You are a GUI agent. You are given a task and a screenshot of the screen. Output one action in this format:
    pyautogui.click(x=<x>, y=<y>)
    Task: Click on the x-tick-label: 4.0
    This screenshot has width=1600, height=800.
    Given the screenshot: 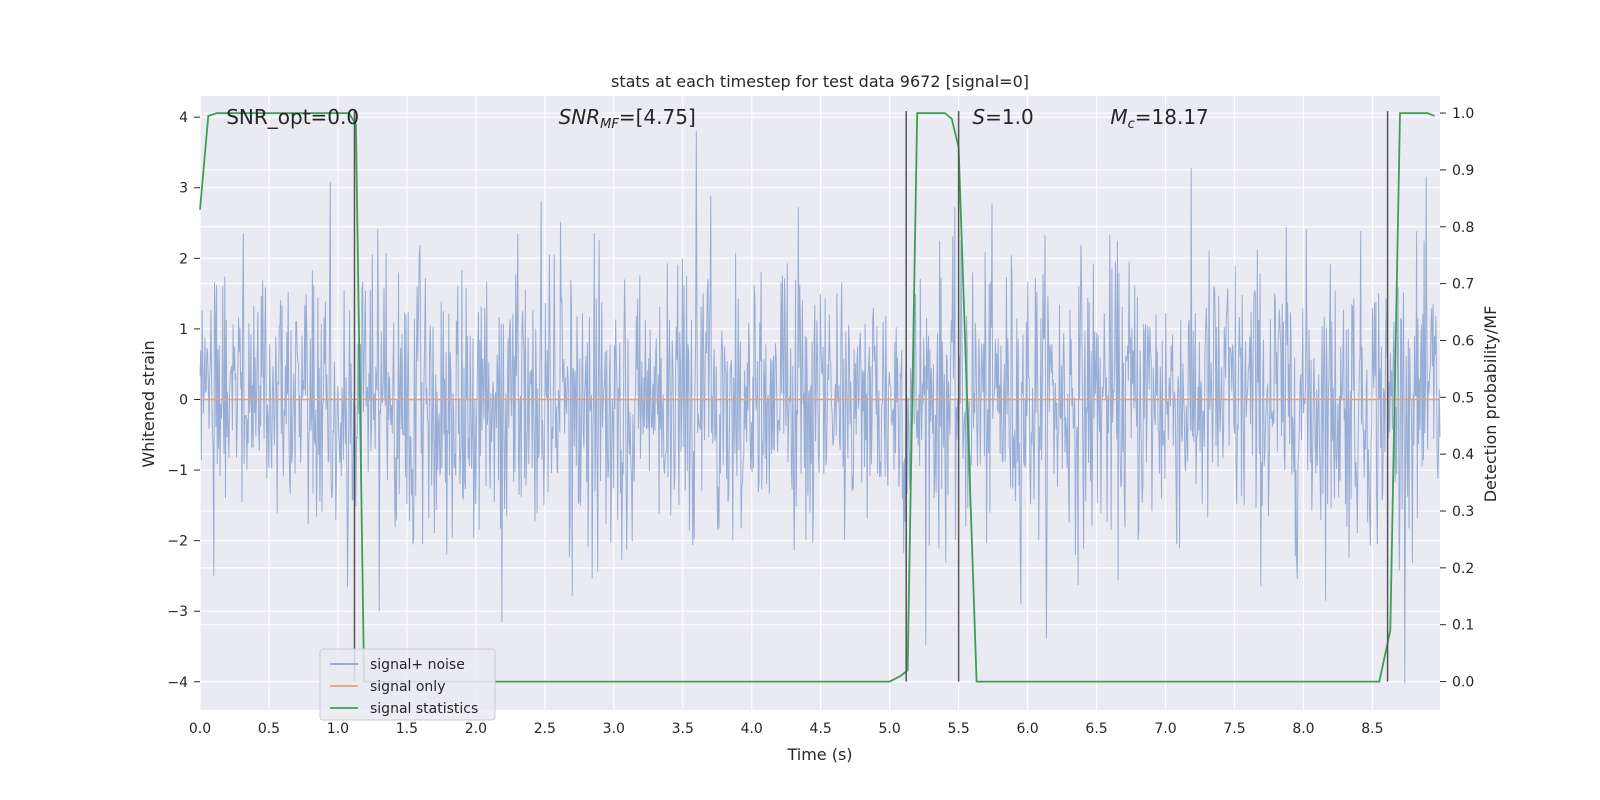 What is the action you would take?
    pyautogui.click(x=752, y=729)
    